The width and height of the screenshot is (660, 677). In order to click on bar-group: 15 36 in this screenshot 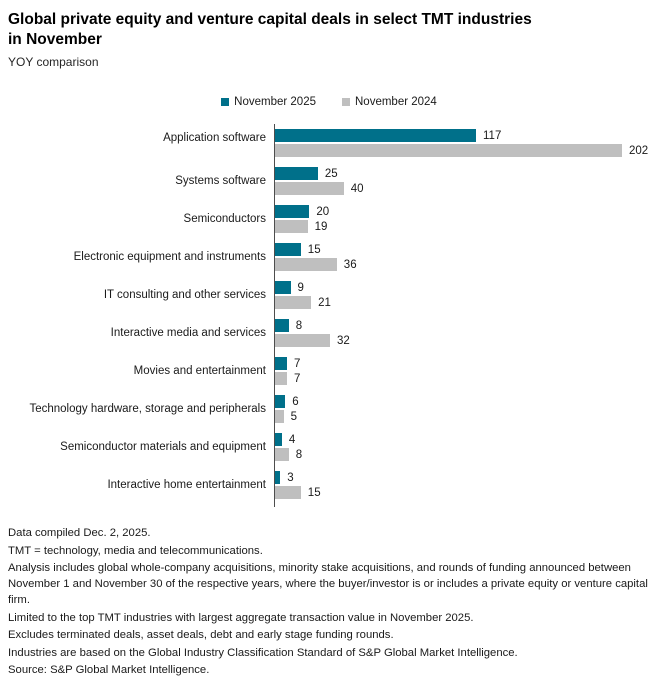, I will do `click(462, 262)`.